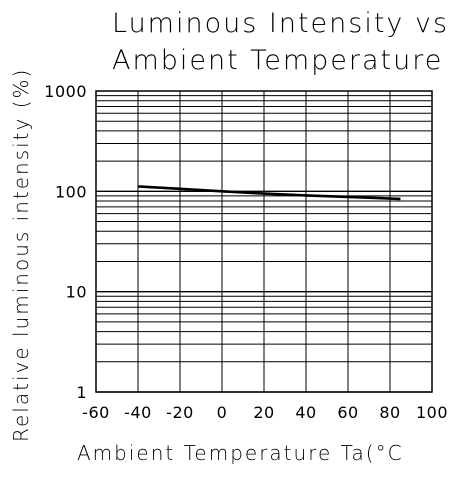 Image resolution: width=451 pixels, height=480 pixels. Describe the element at coordinates (96, 412) in the screenshot. I see `x-tick-label: -60` at that location.